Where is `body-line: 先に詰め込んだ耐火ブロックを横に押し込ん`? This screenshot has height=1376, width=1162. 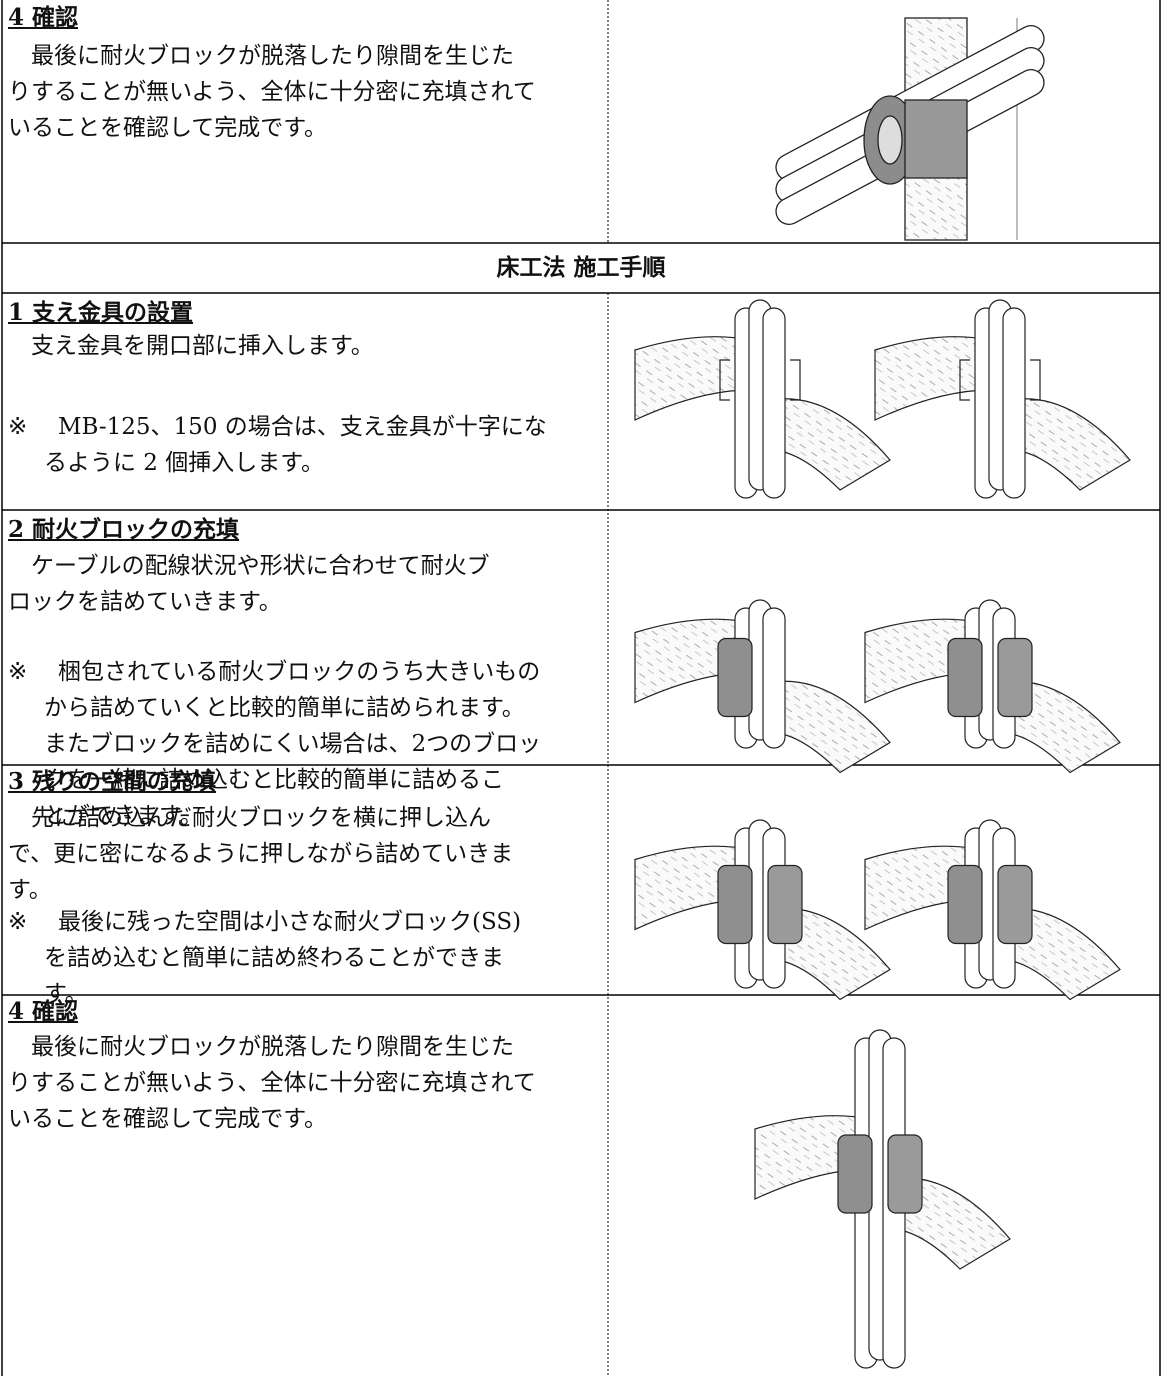
body-line: 先に詰め込んだ耐火ブロックを横に押し込ん is located at coordinates (261, 818).